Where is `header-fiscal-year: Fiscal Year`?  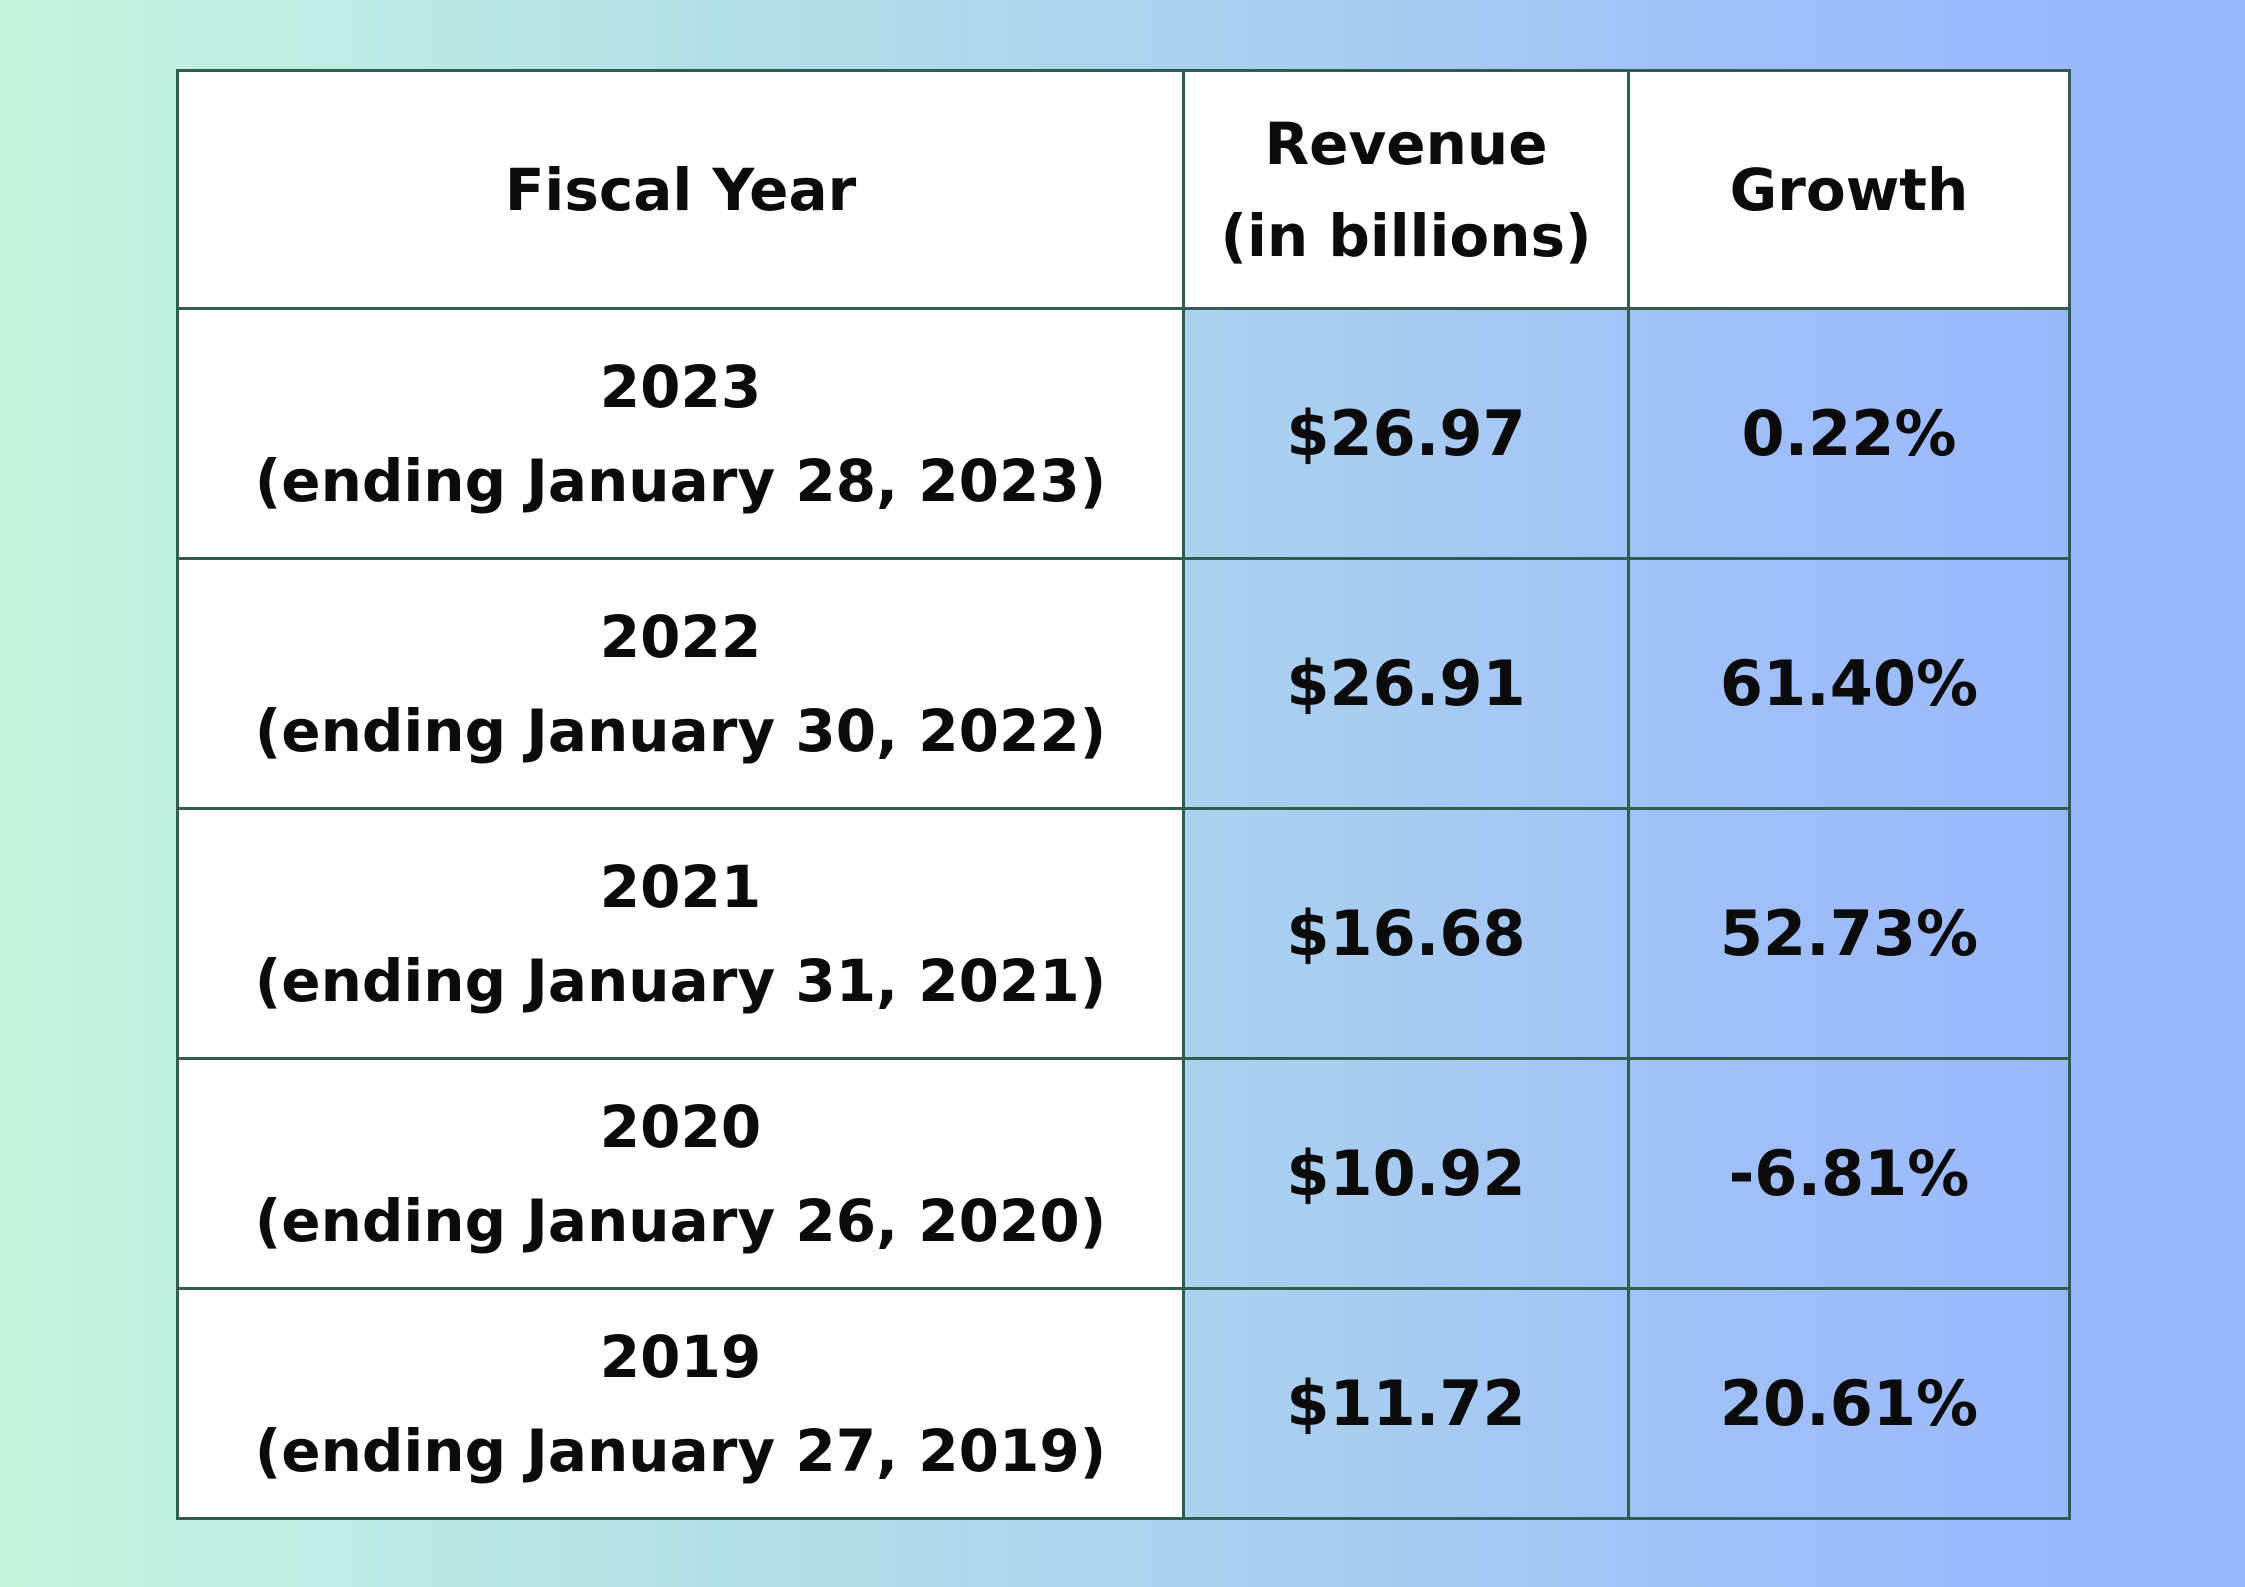
header-fiscal-year: Fiscal Year is located at coordinates (680, 189).